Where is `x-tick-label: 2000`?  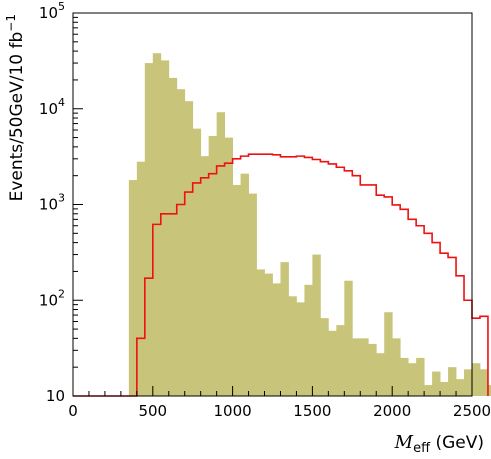
x-tick-label: 2000 is located at coordinates (392, 411).